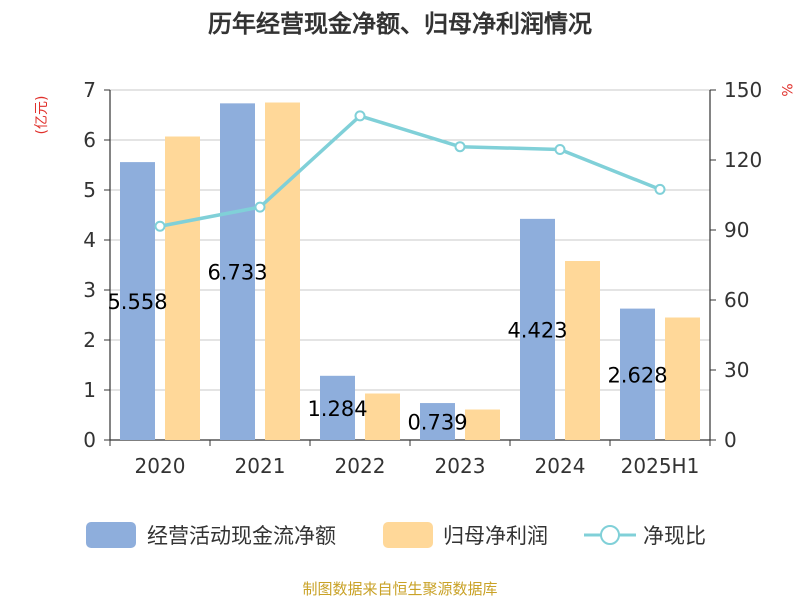 Image resolution: width=800 pixels, height=600 pixels. I want to click on data-label: 4.423, so click(537, 330).